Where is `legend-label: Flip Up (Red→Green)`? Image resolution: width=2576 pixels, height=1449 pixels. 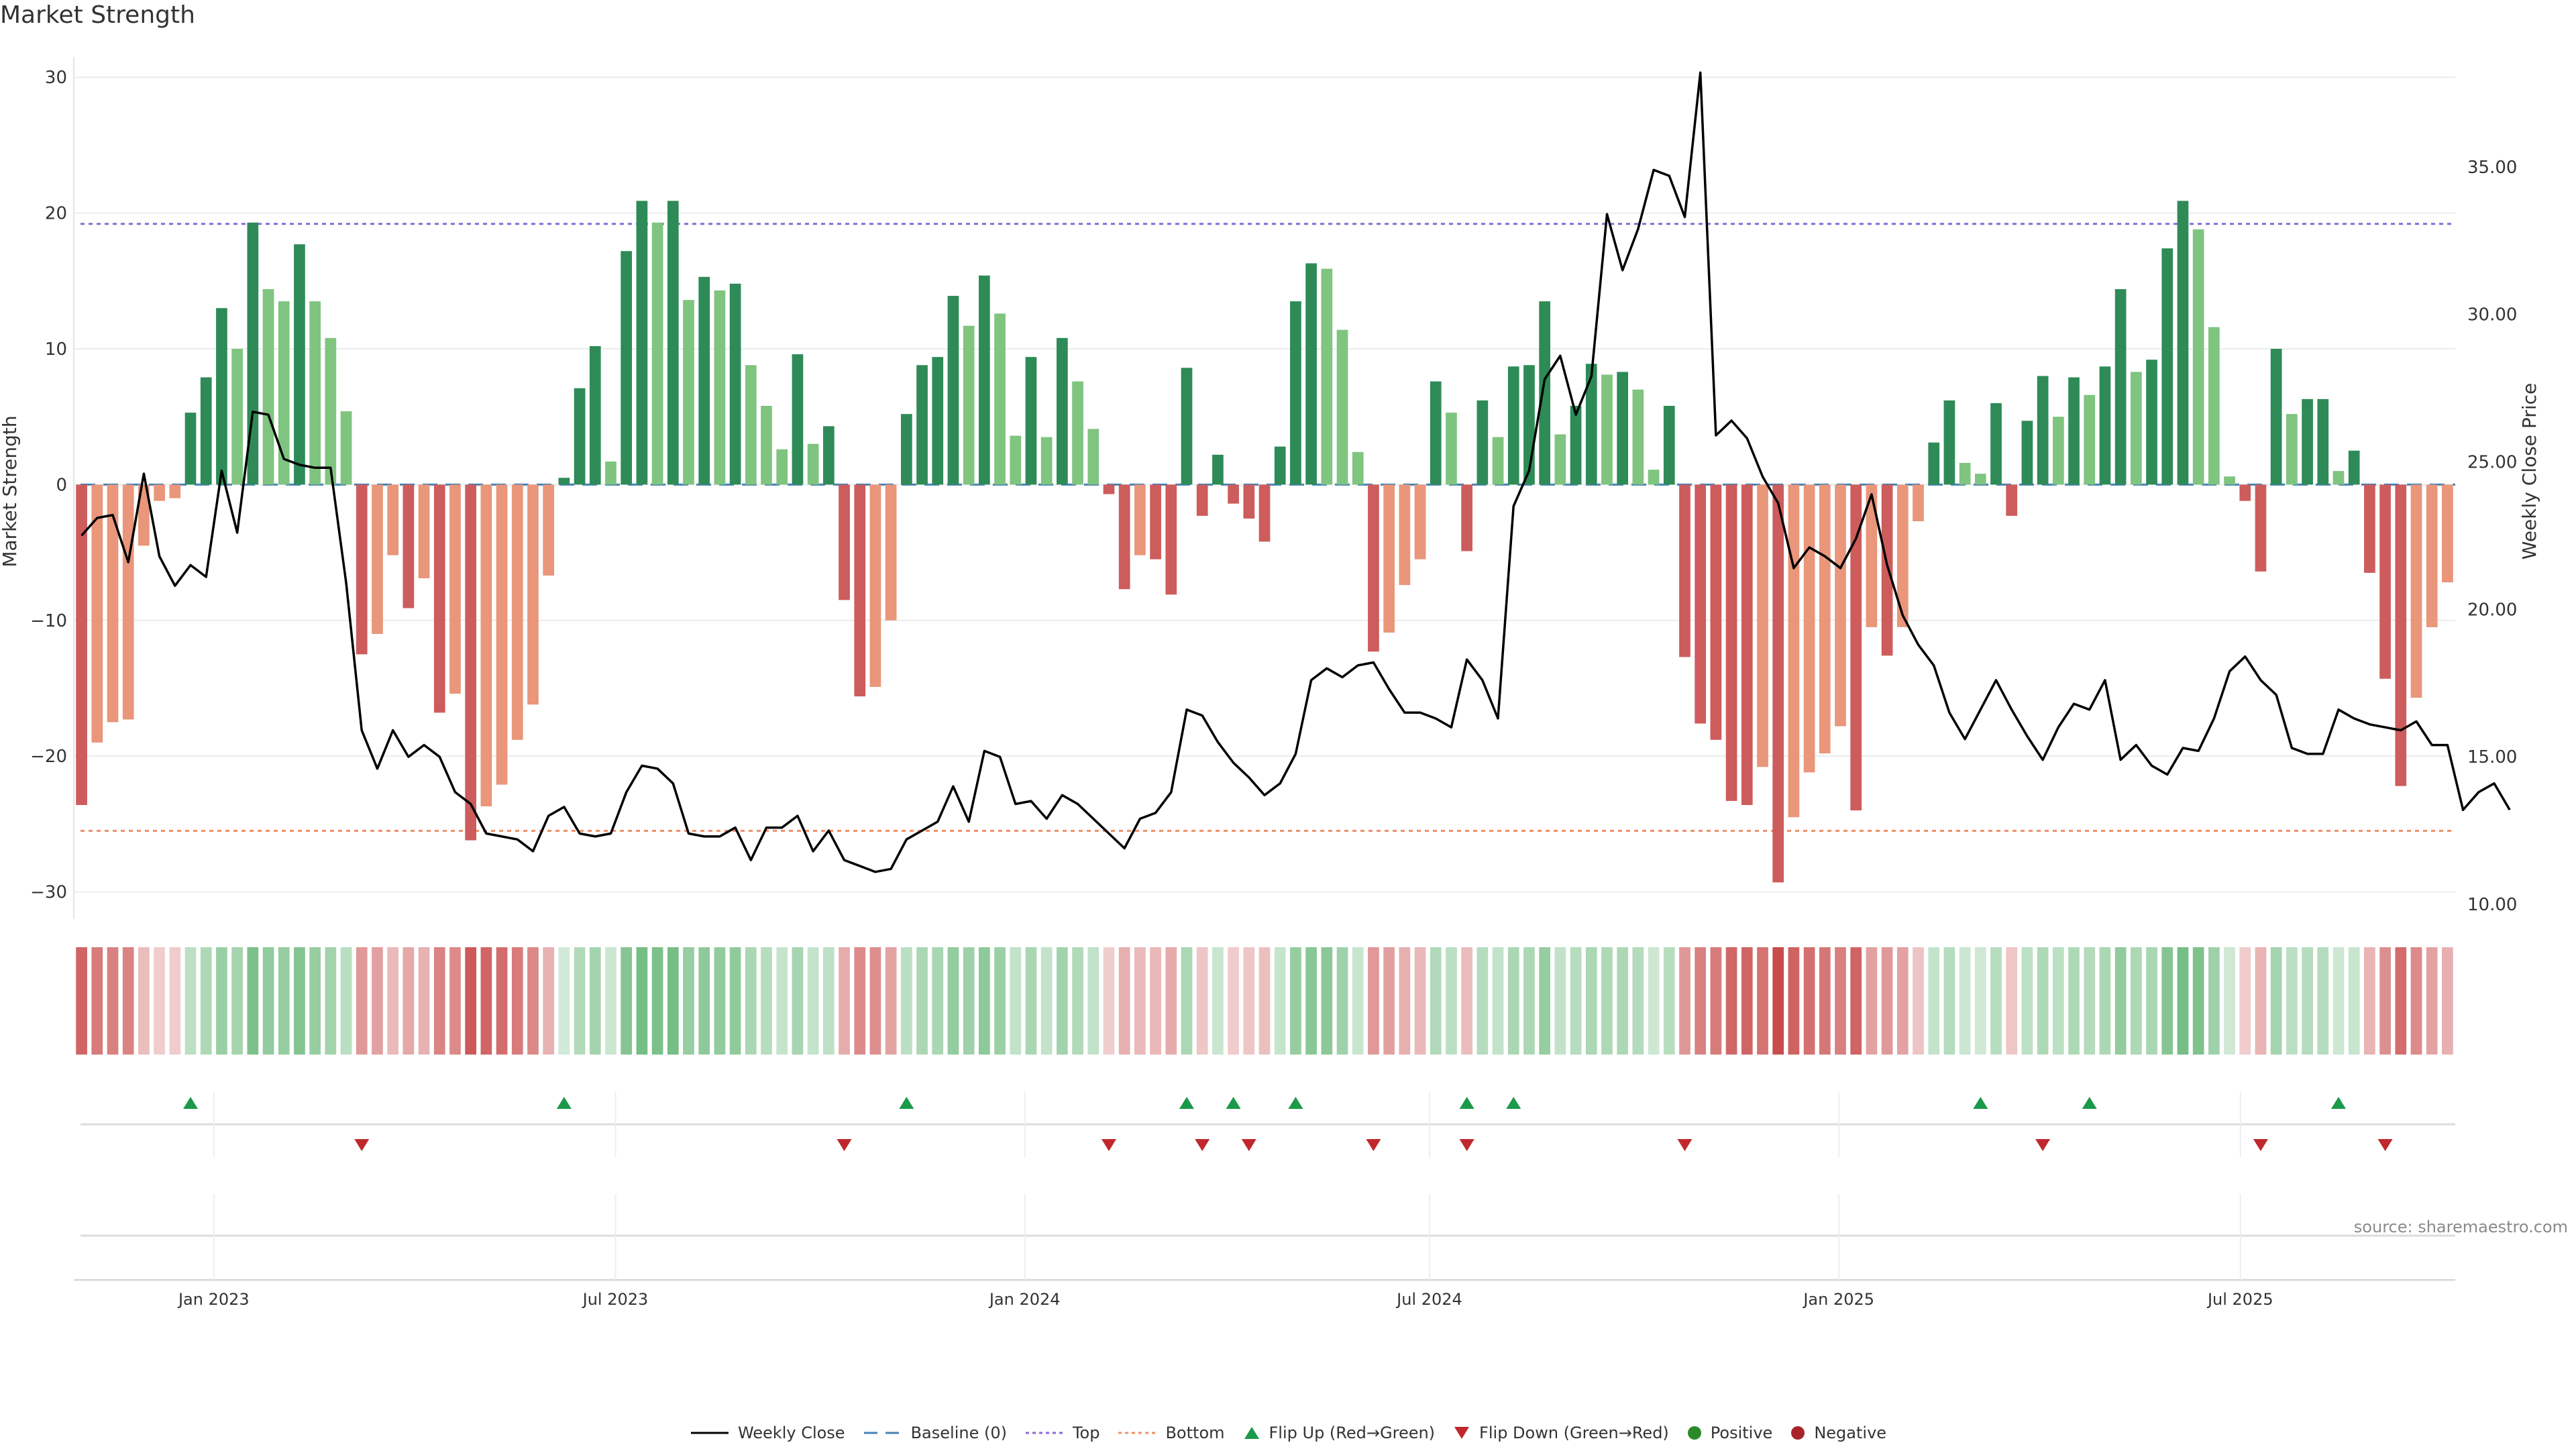 legend-label: Flip Up (Red→Green) is located at coordinates (1352, 1433).